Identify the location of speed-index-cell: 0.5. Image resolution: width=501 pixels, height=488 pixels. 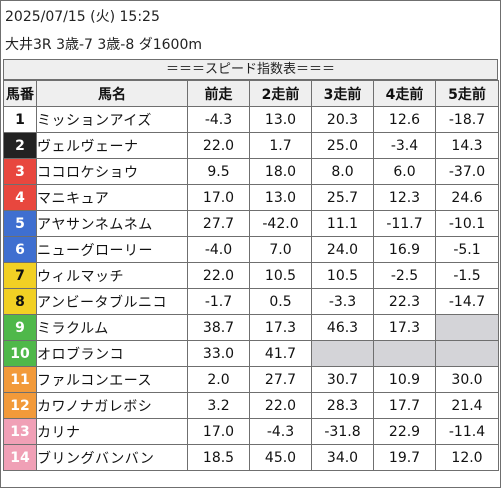
(280, 301).